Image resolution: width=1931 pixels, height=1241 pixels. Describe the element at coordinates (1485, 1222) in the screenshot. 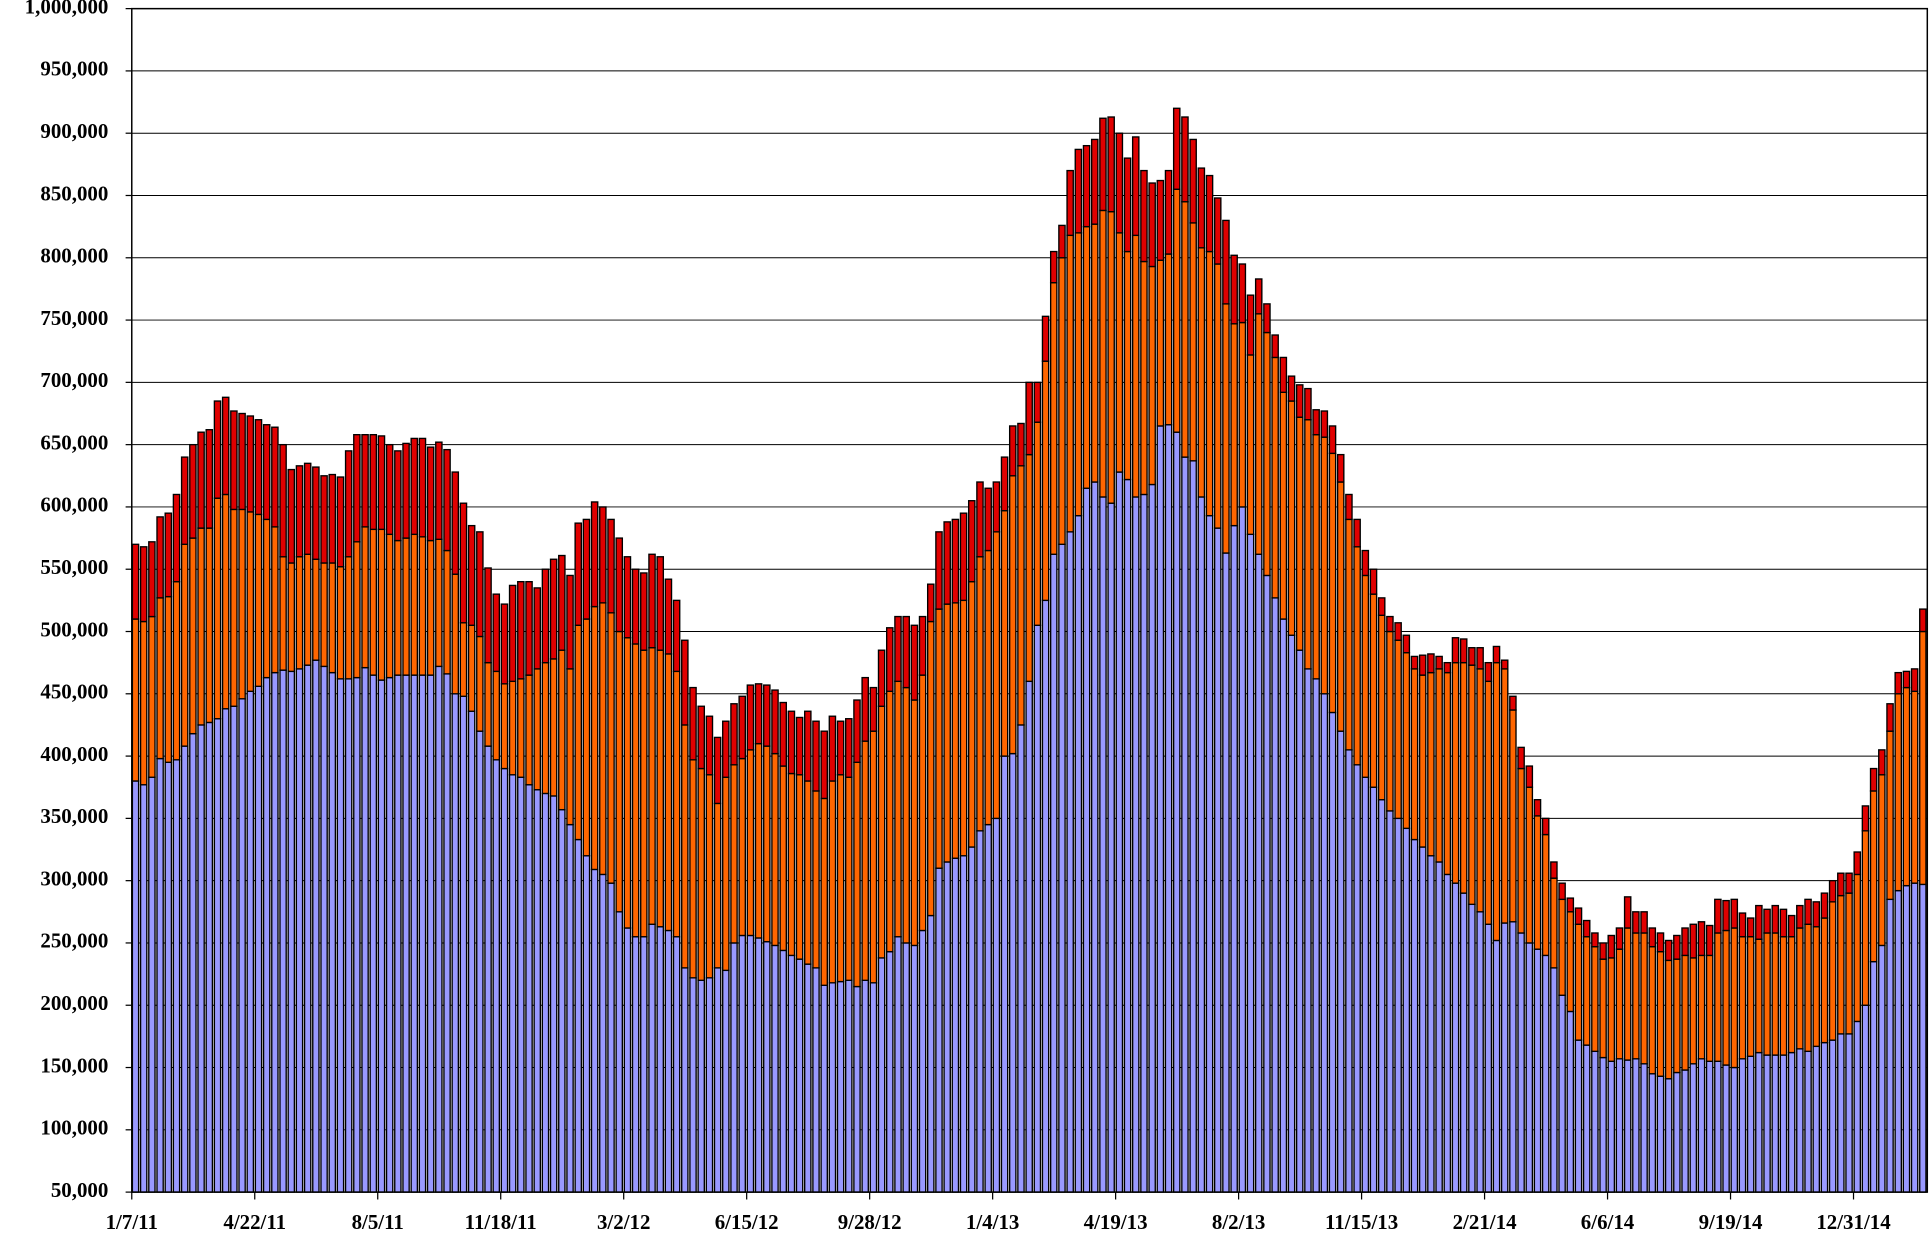

I see `x-tick-label: 2/21/14` at that location.